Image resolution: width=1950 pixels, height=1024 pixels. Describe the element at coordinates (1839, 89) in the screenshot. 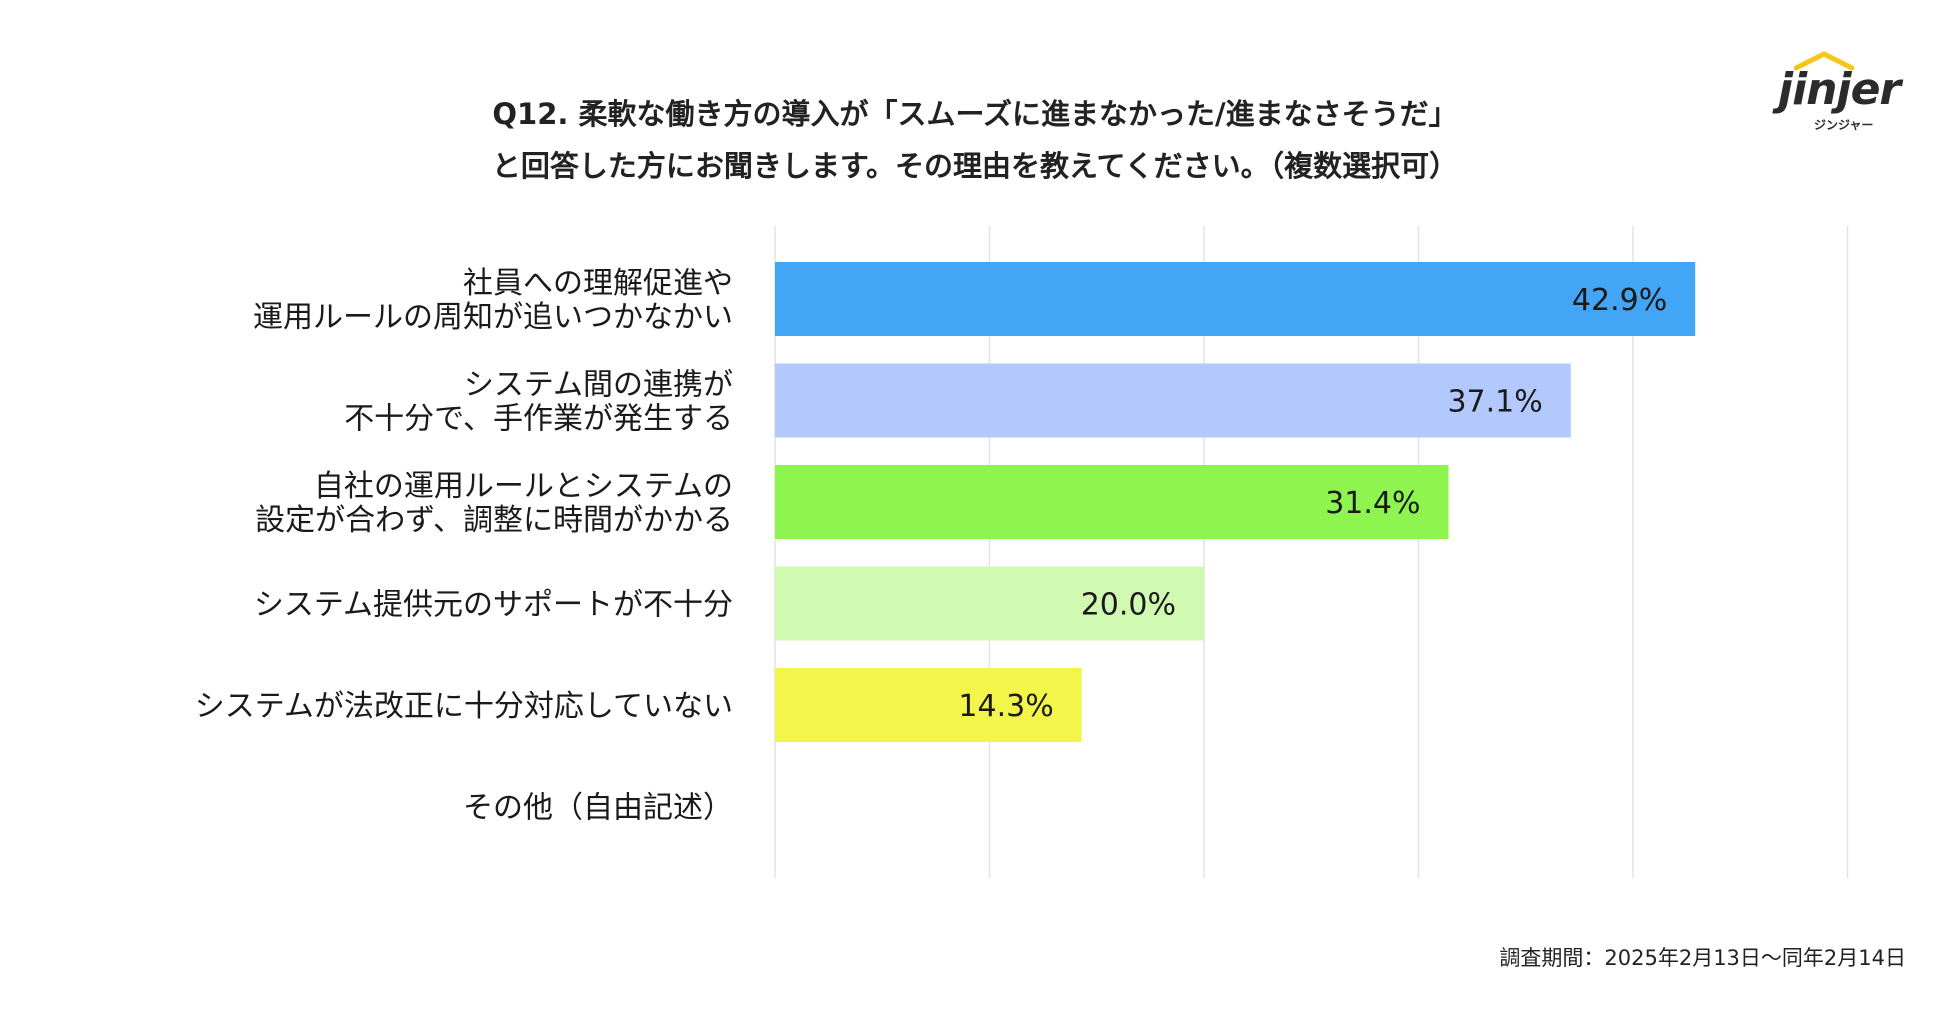

I see `logo-wordmark: jinjer` at that location.